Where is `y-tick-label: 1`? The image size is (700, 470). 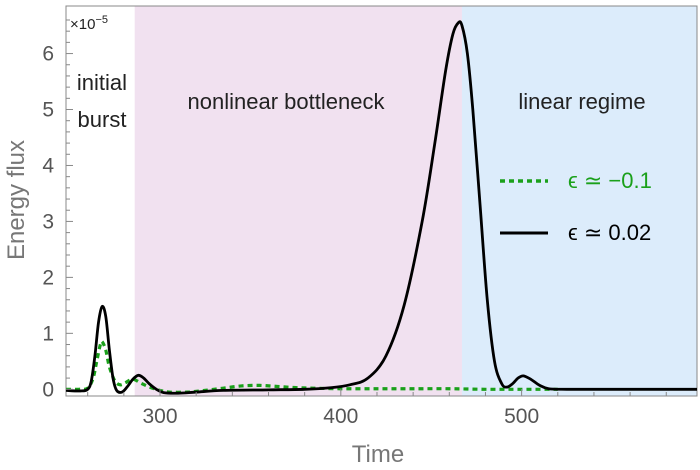 y-tick-label: 1 is located at coordinates (48, 333).